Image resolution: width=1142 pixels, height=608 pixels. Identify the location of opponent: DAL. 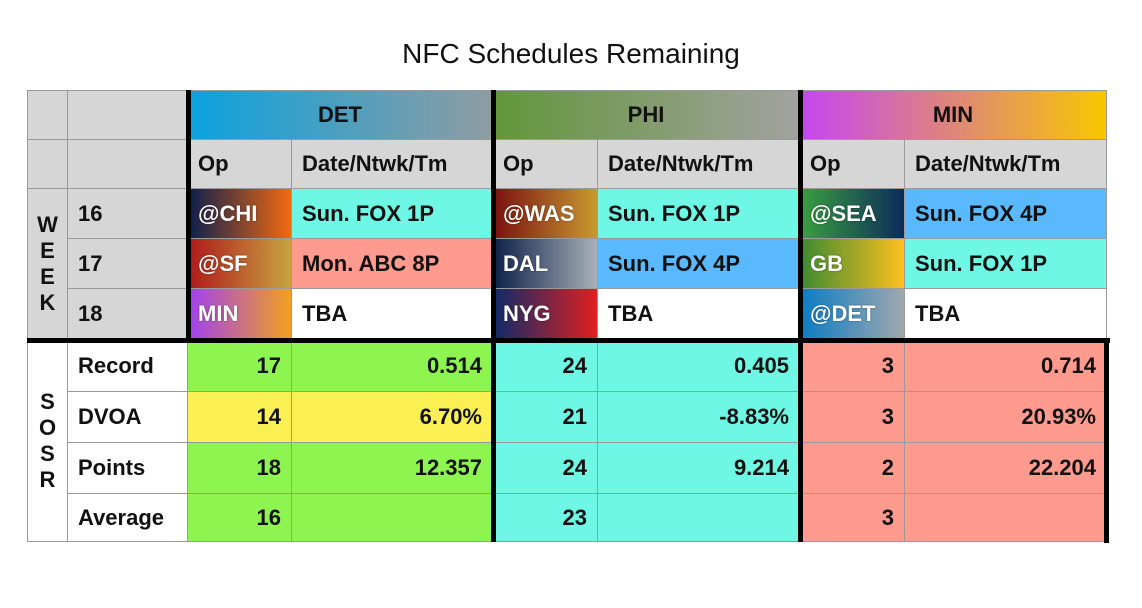
(545, 264).